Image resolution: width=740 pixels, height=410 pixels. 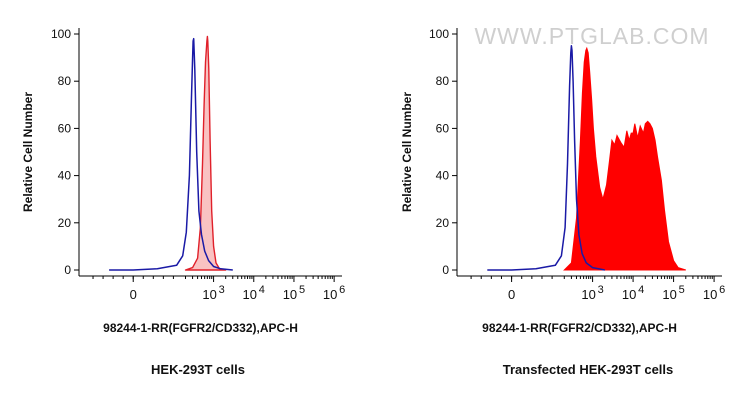 What do you see at coordinates (591, 36) in the screenshot?
I see `watermark: WWW.PTGLAB.COM` at bounding box center [591, 36].